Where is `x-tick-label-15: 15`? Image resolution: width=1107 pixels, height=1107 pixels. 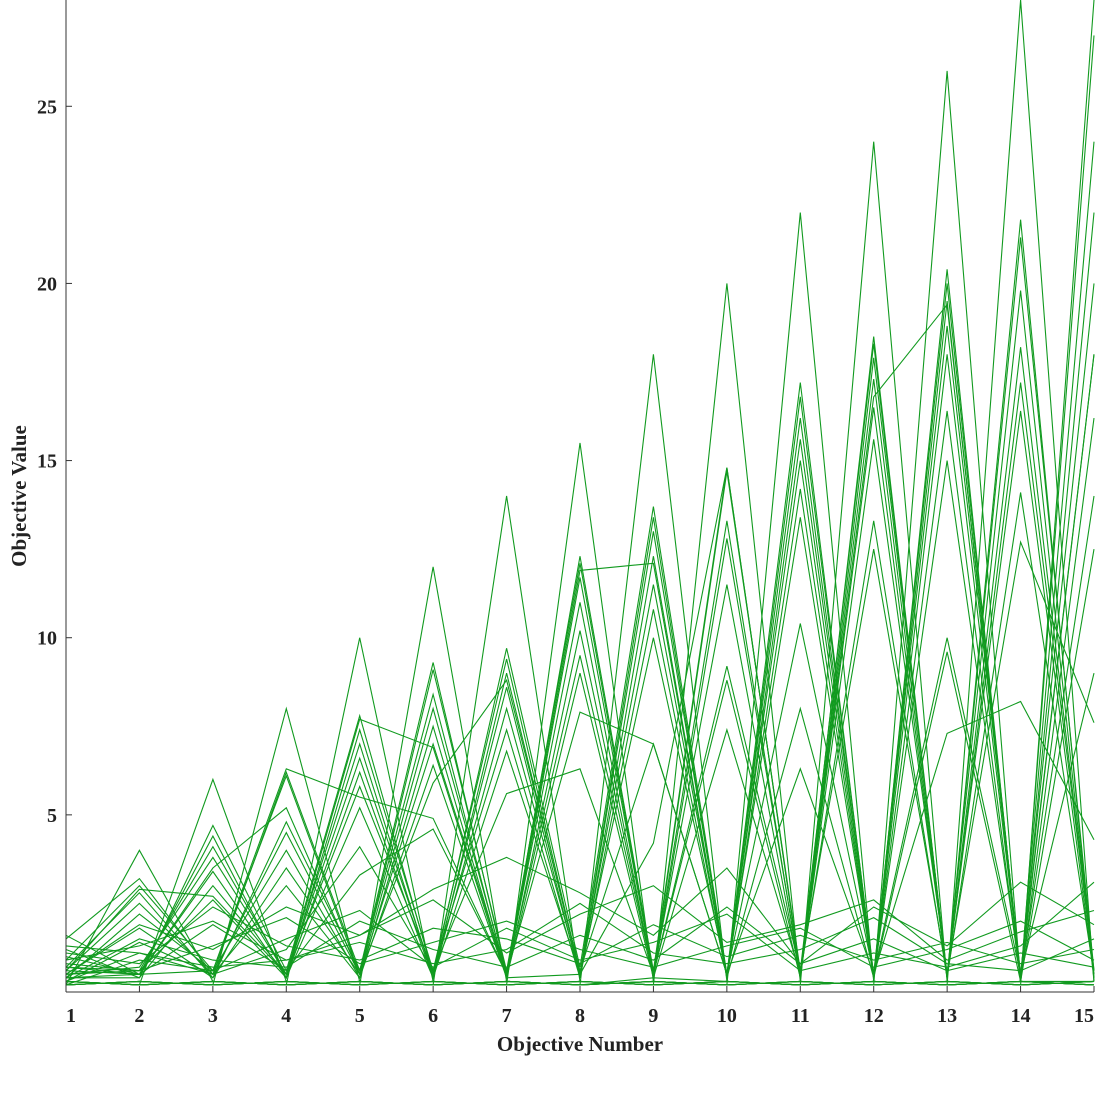 x-tick-label-15: 15 is located at coordinates (1084, 1016).